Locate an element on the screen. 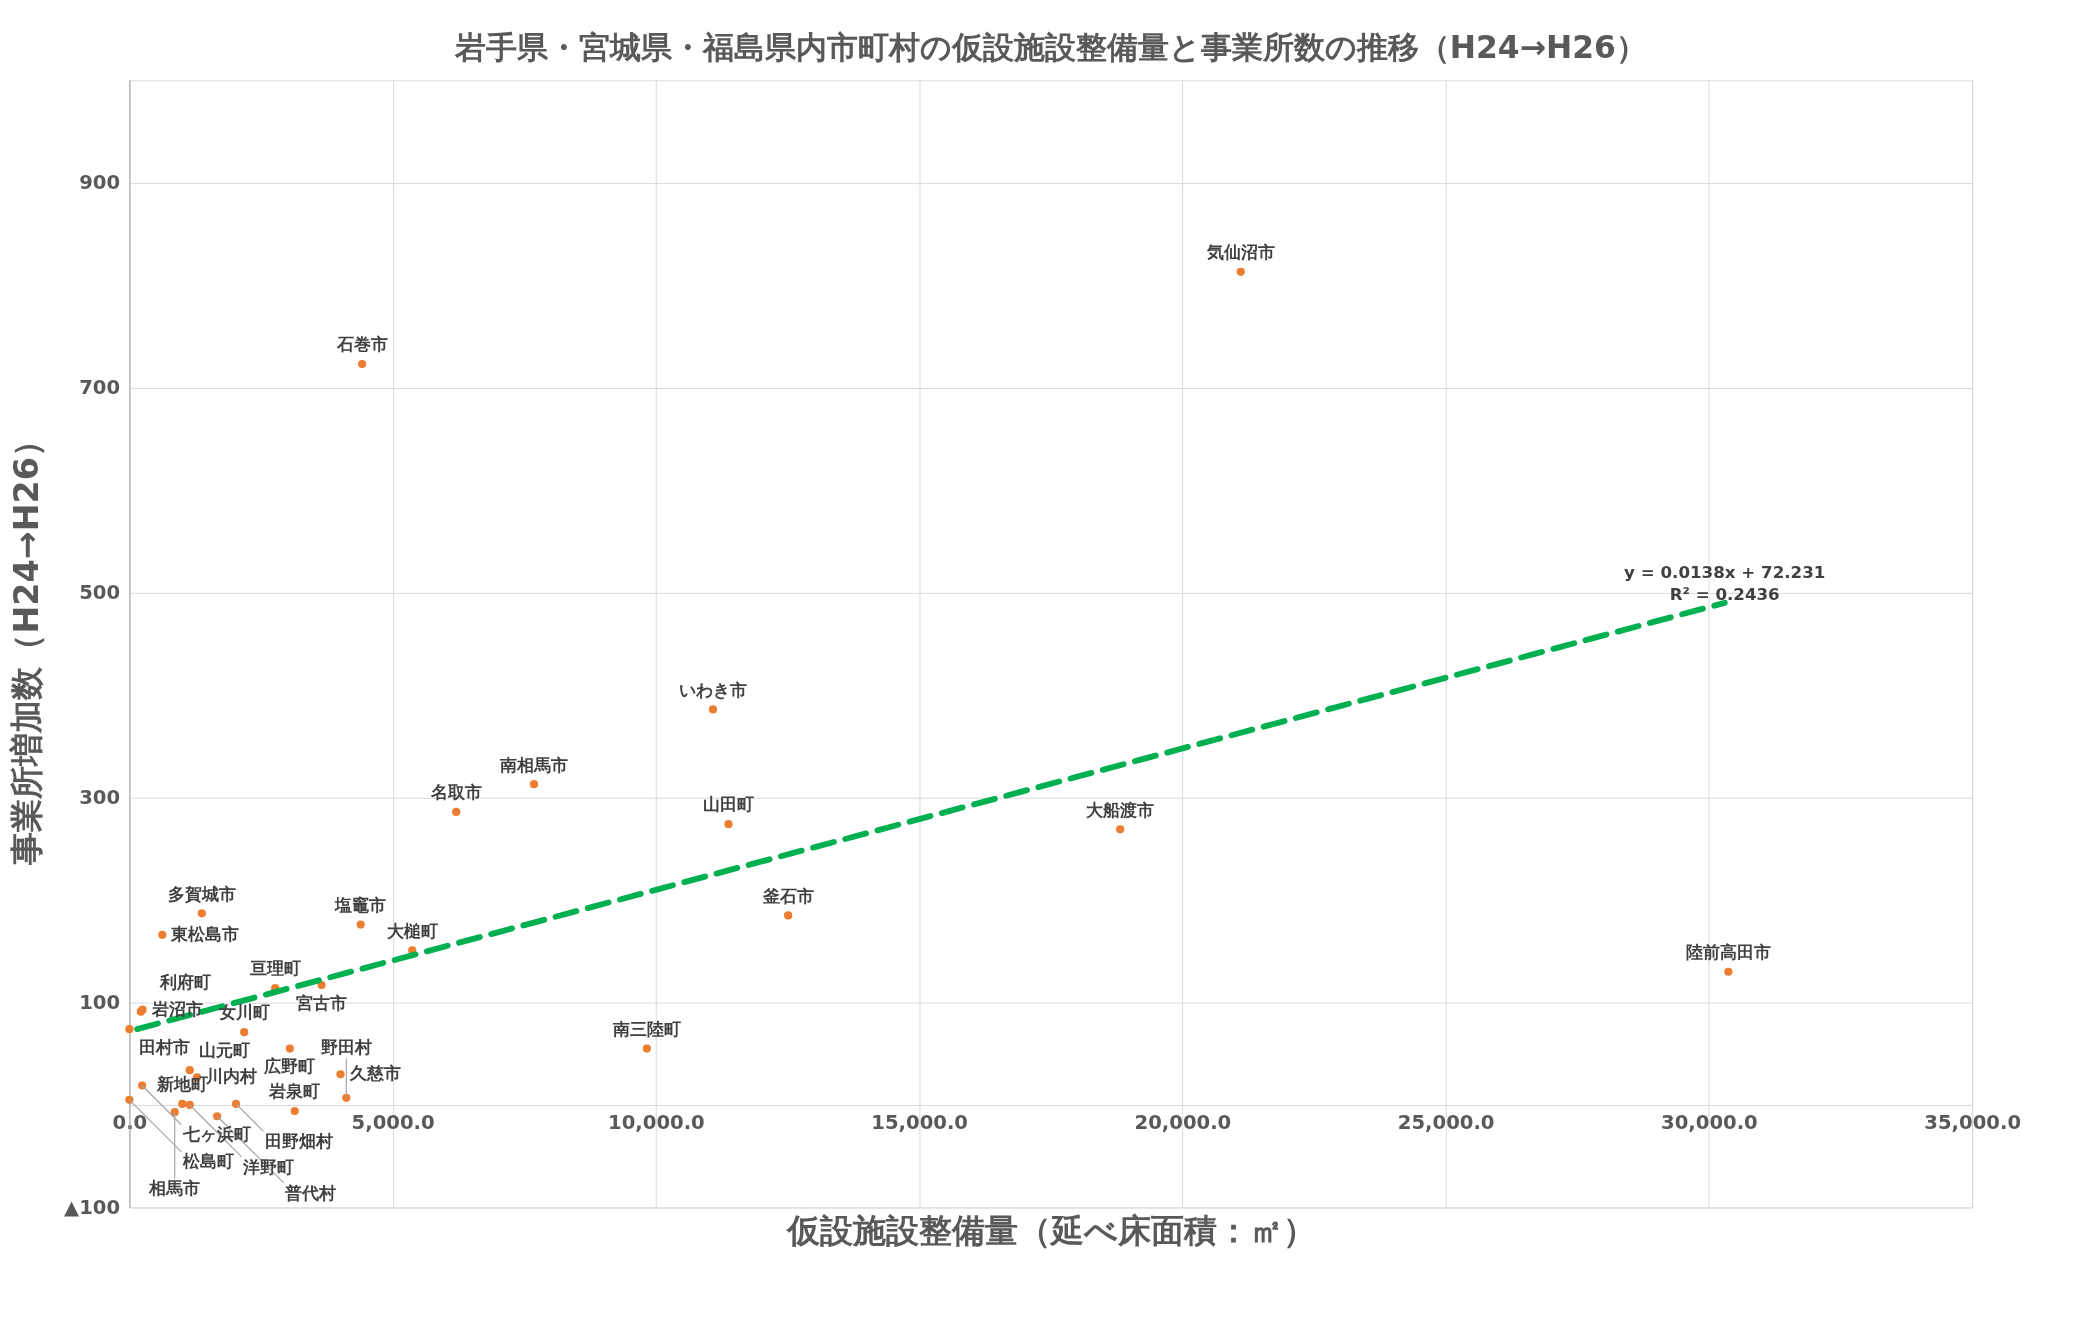 The image size is (2080, 1322). annotation: 田村市 is located at coordinates (164, 1047).